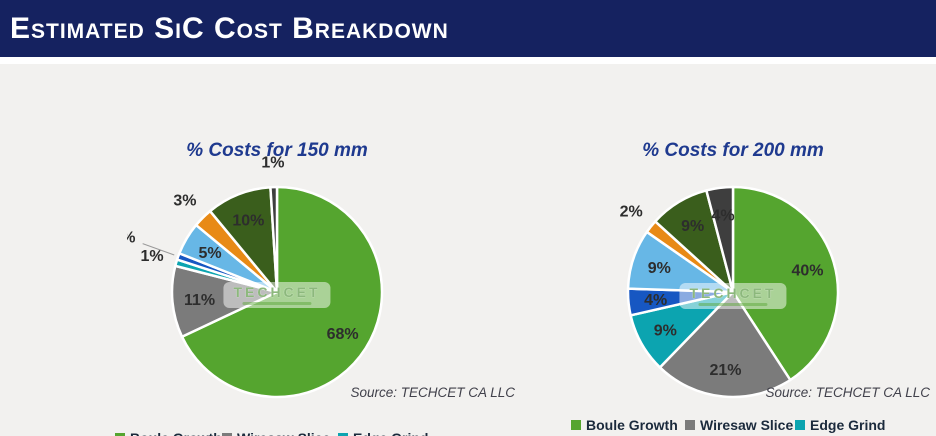  I want to click on pie-percent-label: 10%, so click(248, 220).